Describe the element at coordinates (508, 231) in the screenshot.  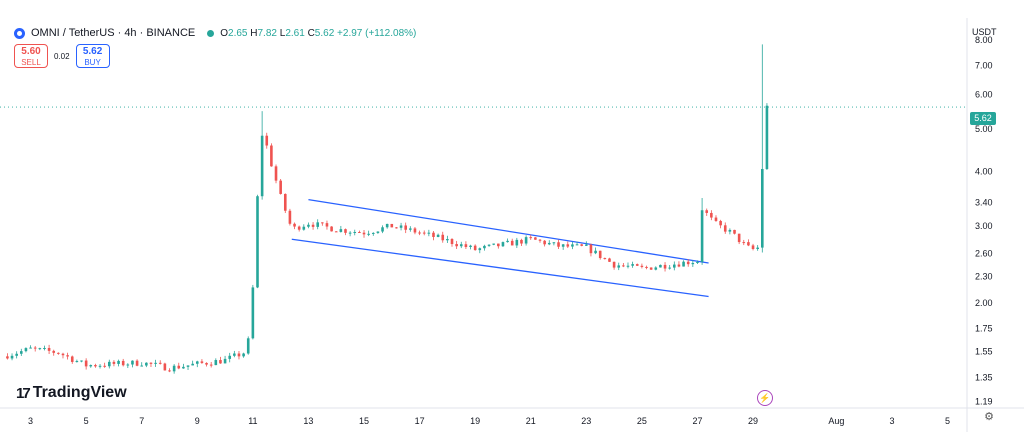
I see `channel-upper-line` at that location.